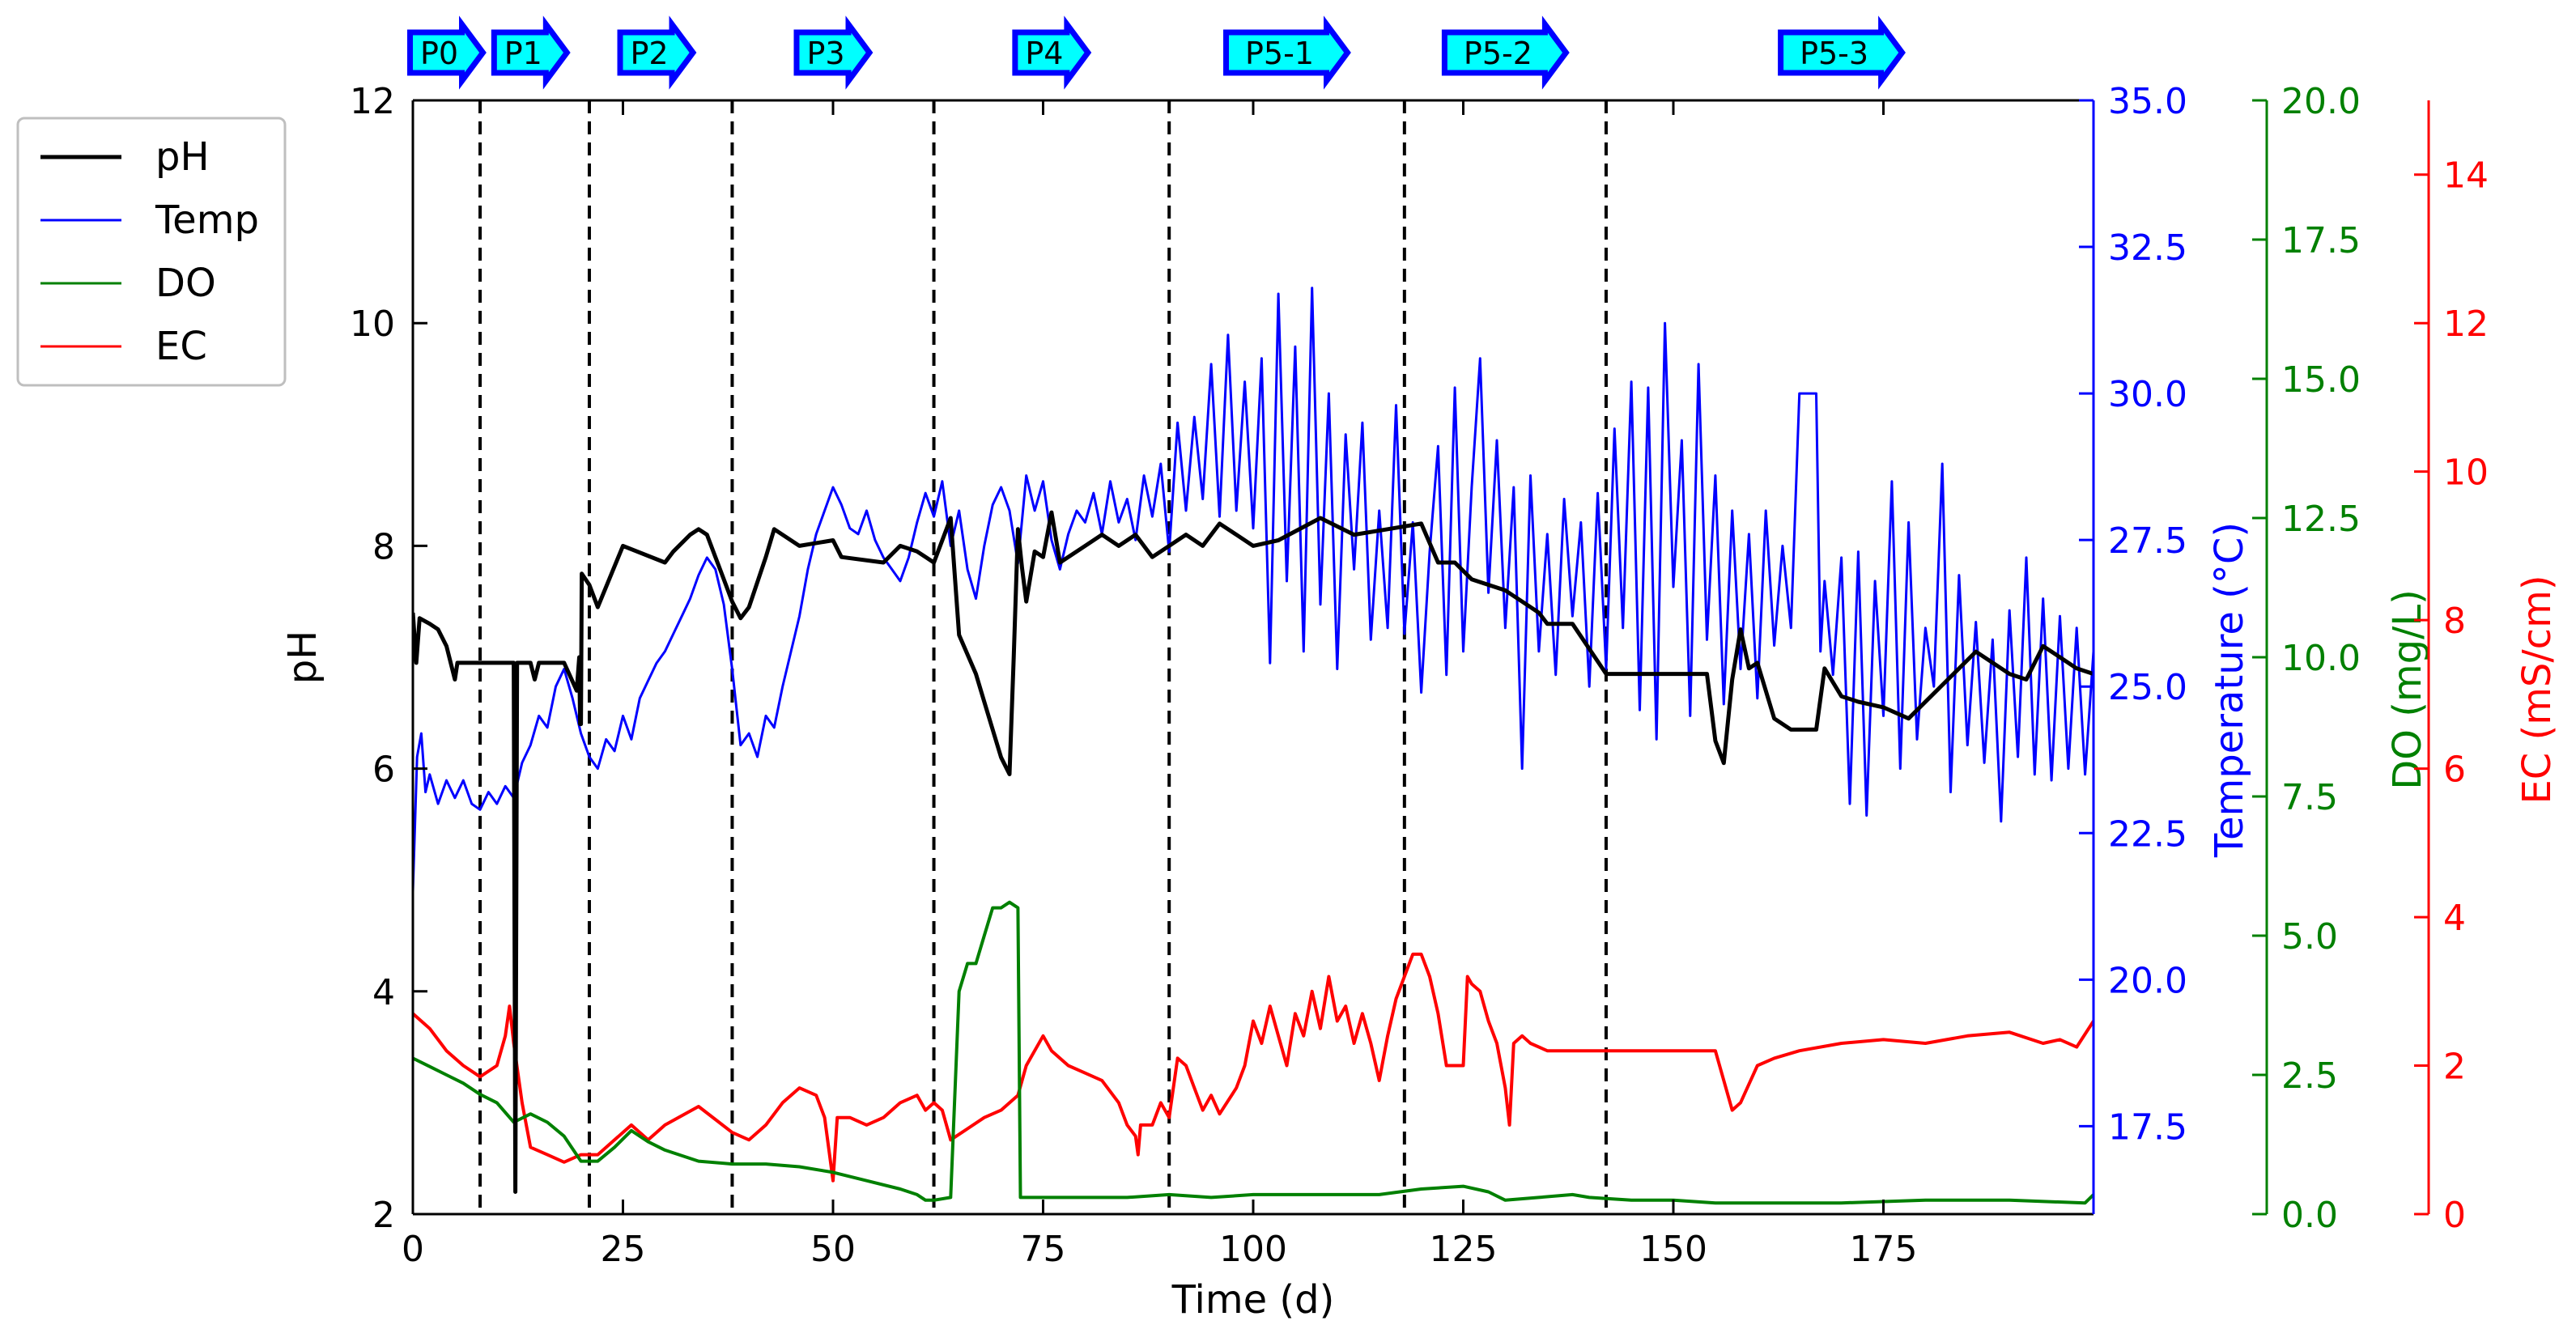 Image resolution: width=2576 pixels, height=1342 pixels. Describe the element at coordinates (1673, 1249) in the screenshot. I see `x-tick-label: 150` at that location.